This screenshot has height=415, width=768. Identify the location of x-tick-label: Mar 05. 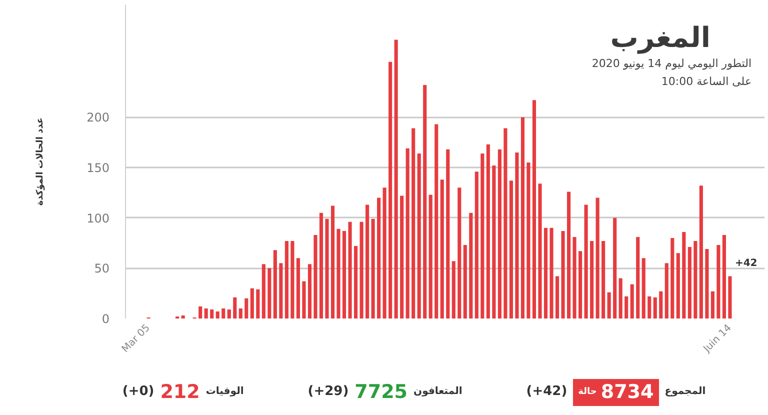
(136, 338).